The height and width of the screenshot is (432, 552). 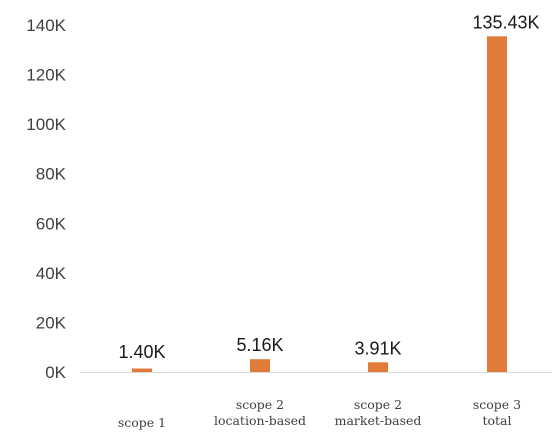 What do you see at coordinates (259, 345) in the screenshot?
I see `data-label: 5.16K` at bounding box center [259, 345].